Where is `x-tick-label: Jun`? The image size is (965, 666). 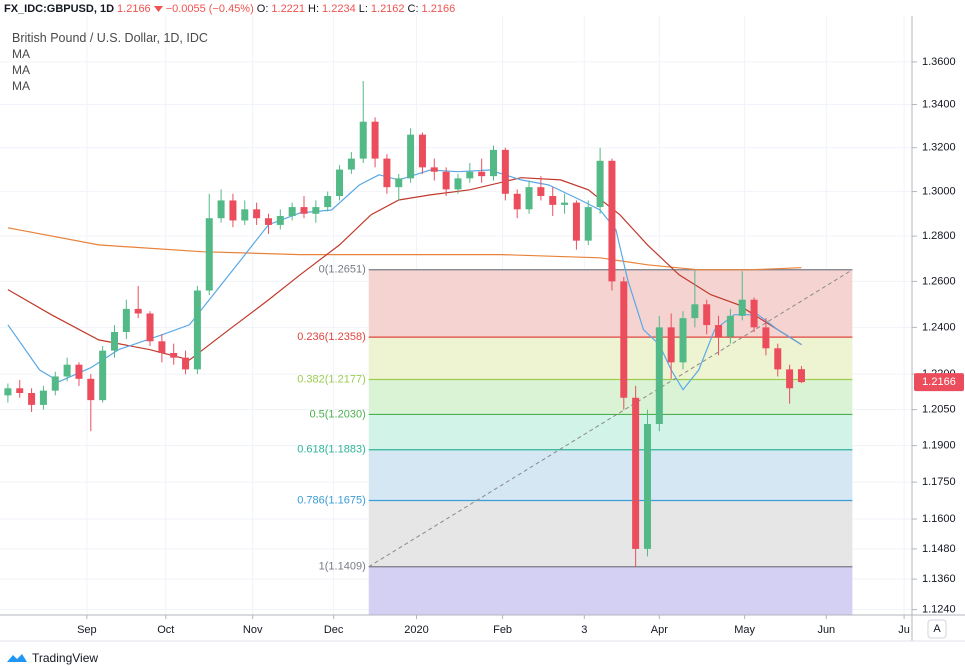 x-tick-label: Jun is located at coordinates (826, 630).